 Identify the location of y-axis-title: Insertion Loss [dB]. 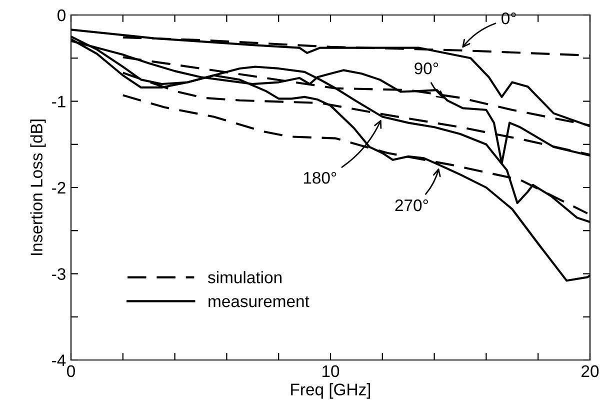
(38, 187).